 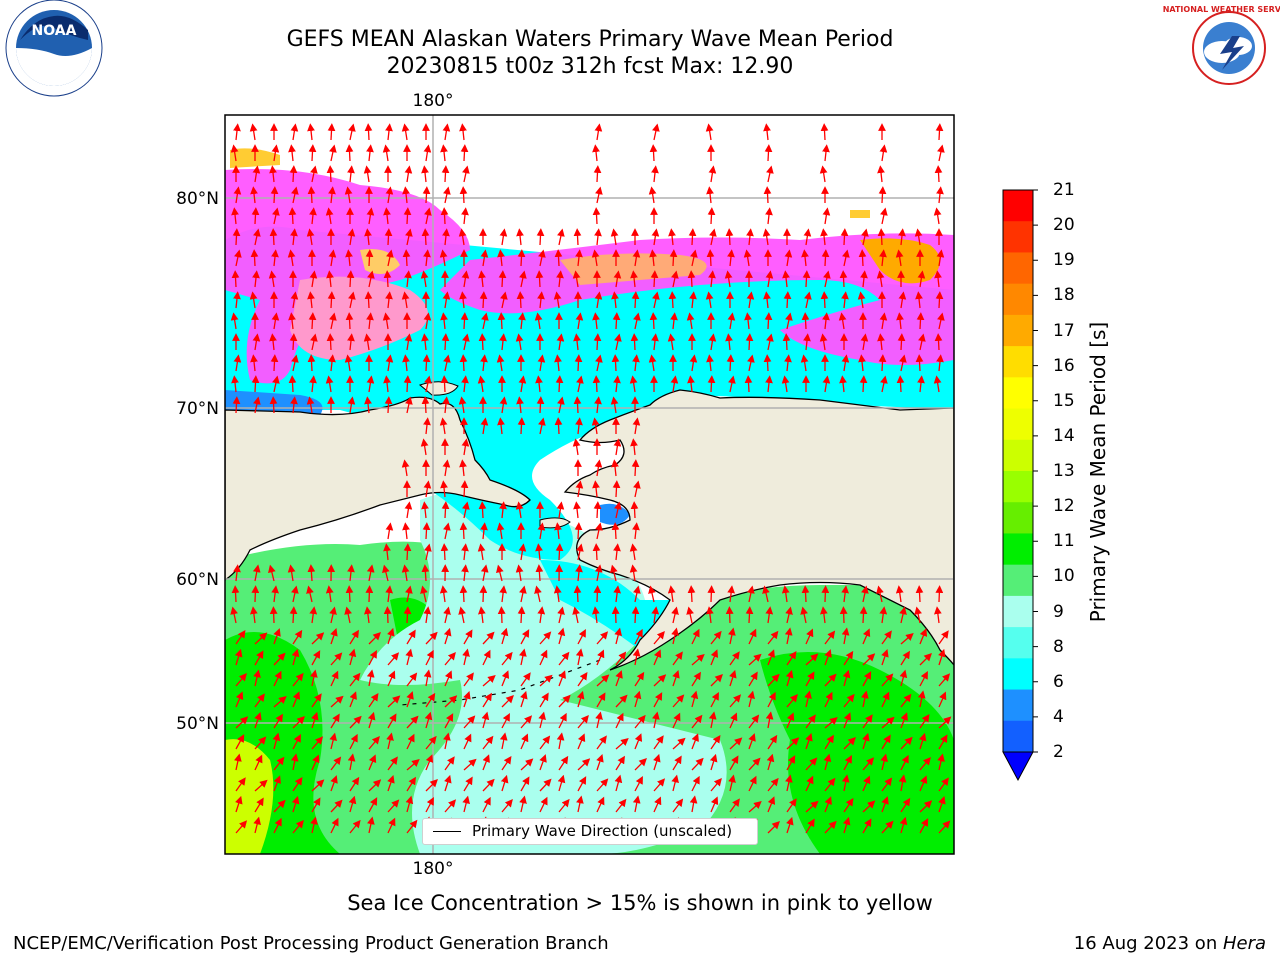 I want to click on colorbar-tick-label: 8, so click(x=1058, y=646).